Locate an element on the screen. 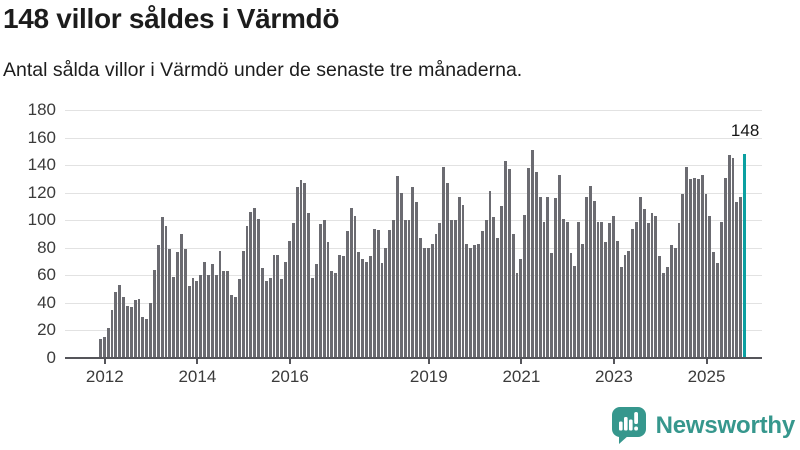 This screenshot has width=800, height=450. x-tick-label: 2016 is located at coordinates (289, 376).